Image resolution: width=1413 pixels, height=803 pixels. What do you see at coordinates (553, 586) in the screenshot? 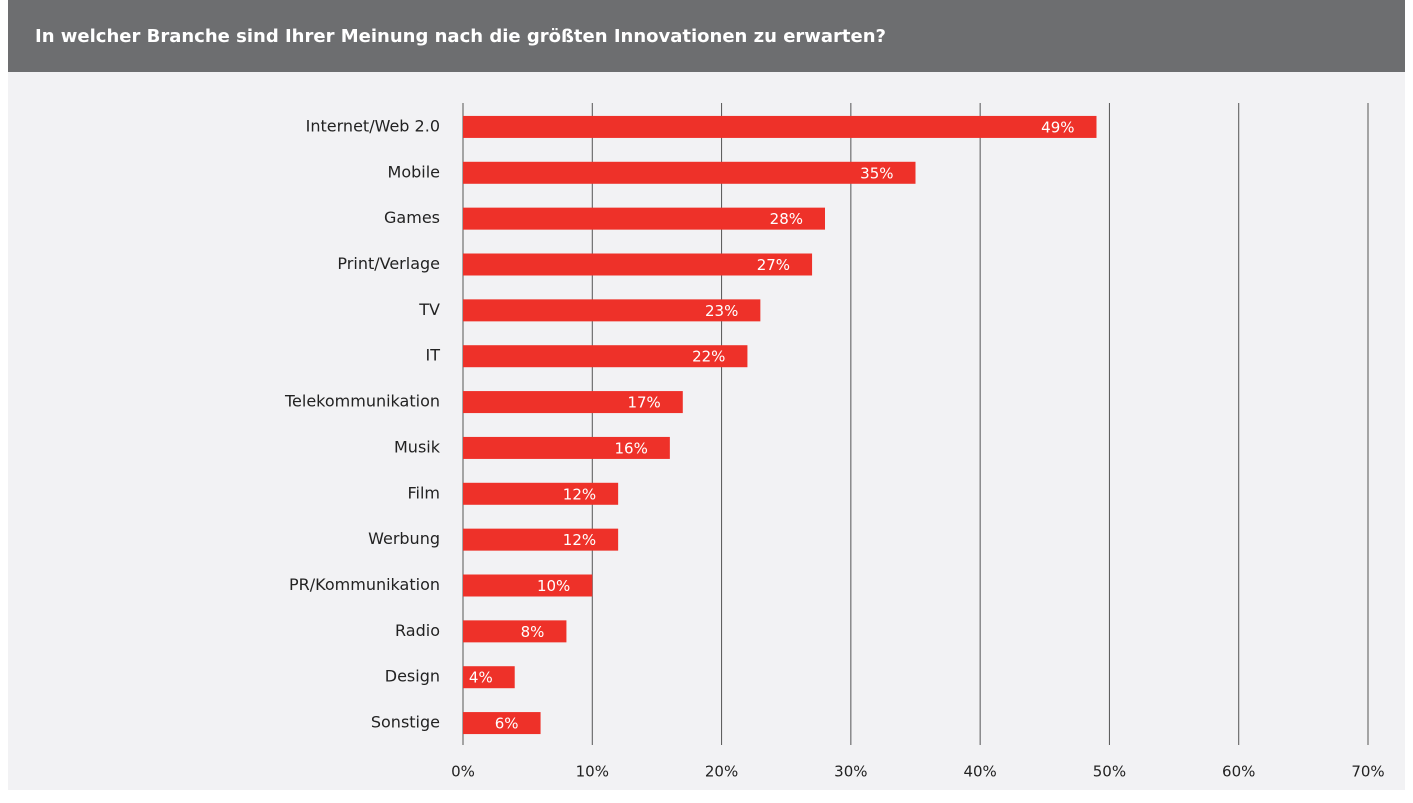
I see `value-label: 10%` at bounding box center [553, 586].